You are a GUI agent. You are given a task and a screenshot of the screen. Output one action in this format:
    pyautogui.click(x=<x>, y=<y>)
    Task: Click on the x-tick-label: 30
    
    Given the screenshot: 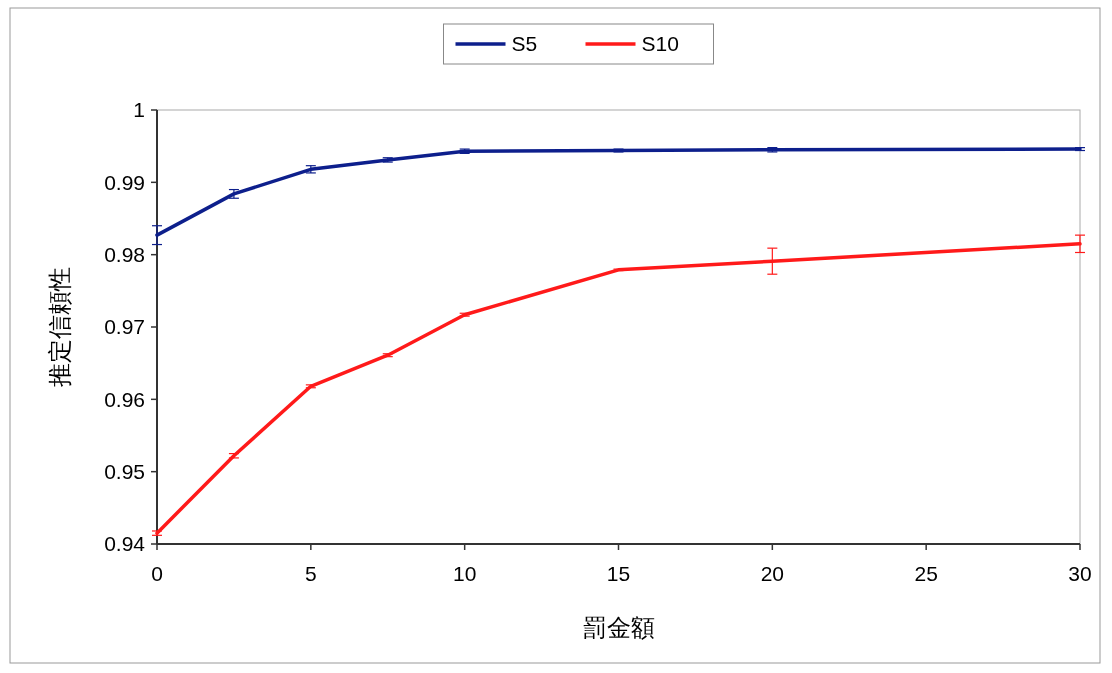 What is the action you would take?
    pyautogui.click(x=1080, y=574)
    